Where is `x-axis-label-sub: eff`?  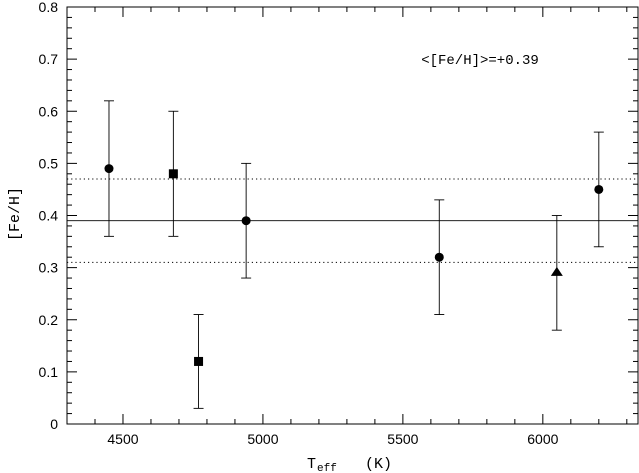 x-axis-label-sub: eff is located at coordinates (327, 468).